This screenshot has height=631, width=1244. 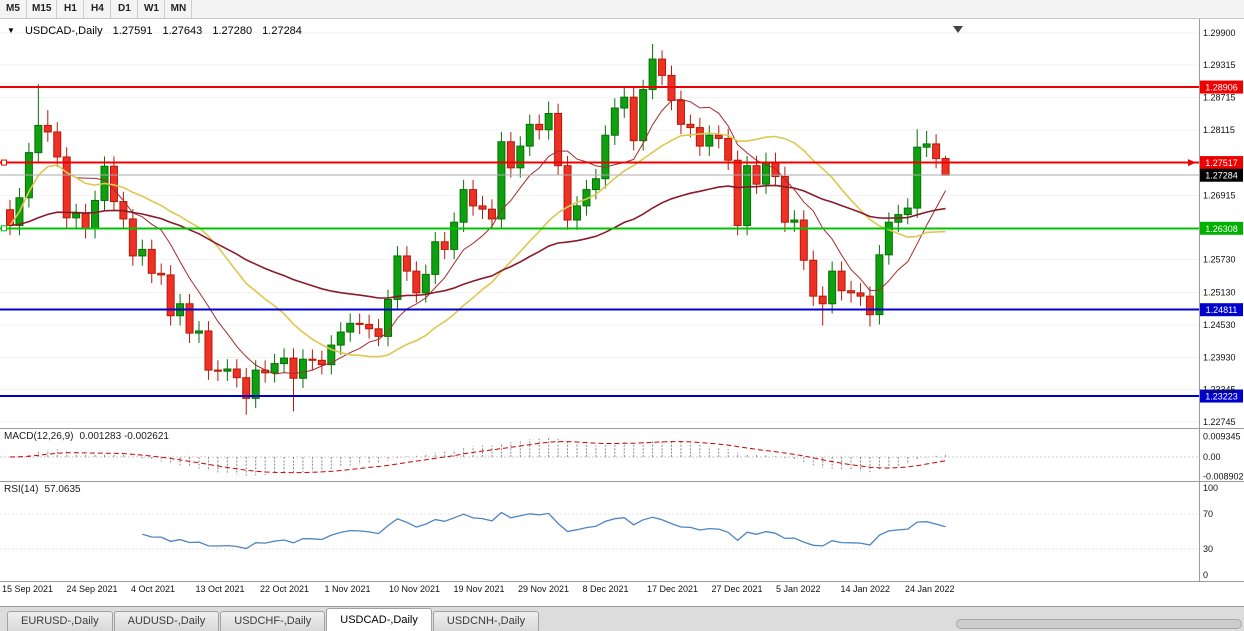 I want to click on price-axis-label: 1.22745, so click(x=1219, y=422).